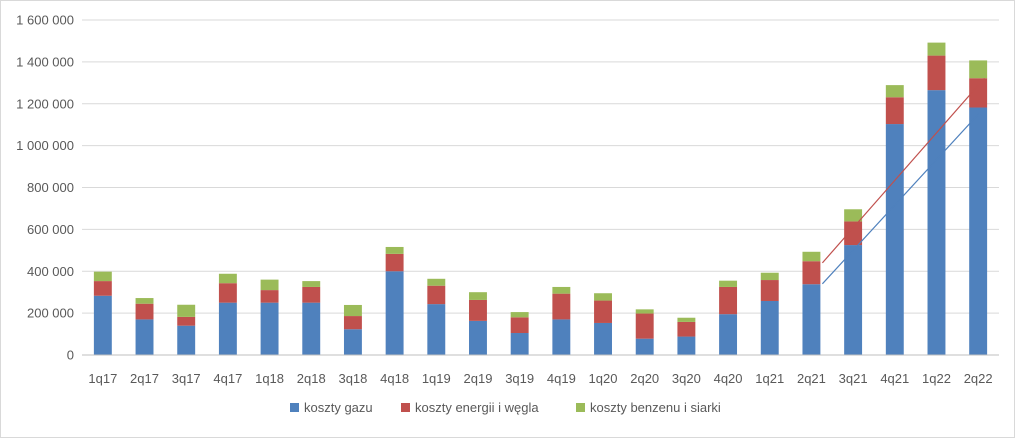 This screenshot has width=1015, height=438. Describe the element at coordinates (477, 407) in the screenshot. I see `legend-label: koszty energii i węgla` at that location.